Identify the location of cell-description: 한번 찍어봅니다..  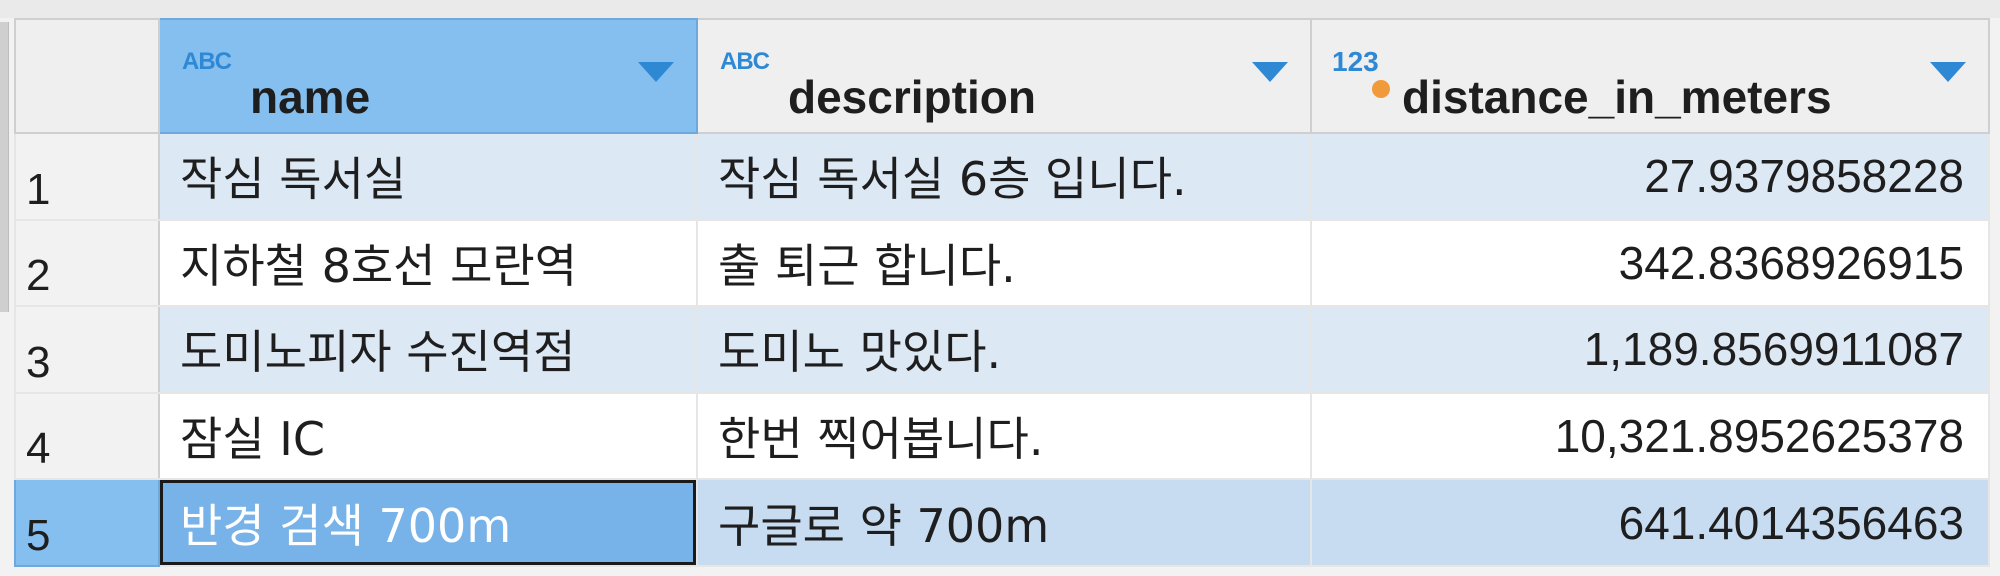
(1004, 436).